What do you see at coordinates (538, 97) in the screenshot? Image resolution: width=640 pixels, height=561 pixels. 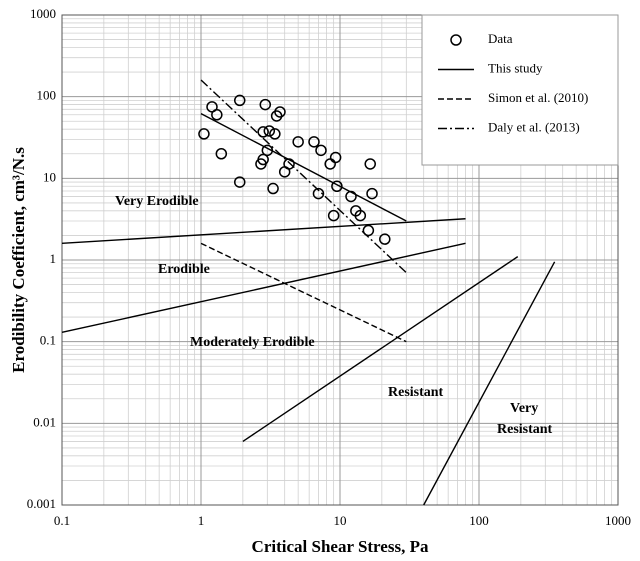 I see `legend-label: Simon et al. (2010)` at bounding box center [538, 97].